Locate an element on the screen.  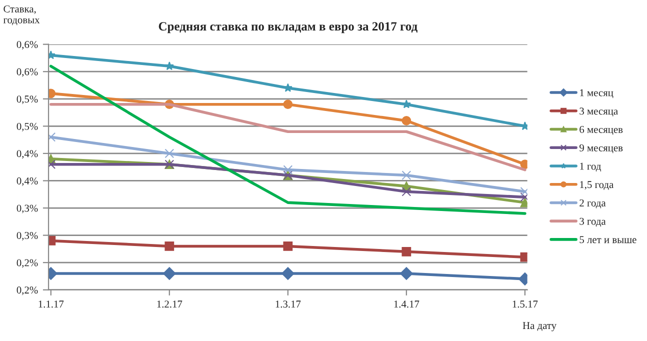
x-tick-label: 1.2.17 is located at coordinates (169, 304).